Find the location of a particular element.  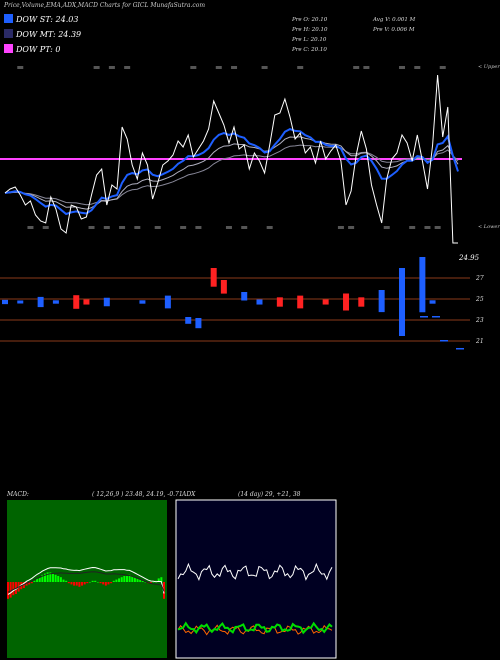

macd-line is located at coordinates (86, 580).